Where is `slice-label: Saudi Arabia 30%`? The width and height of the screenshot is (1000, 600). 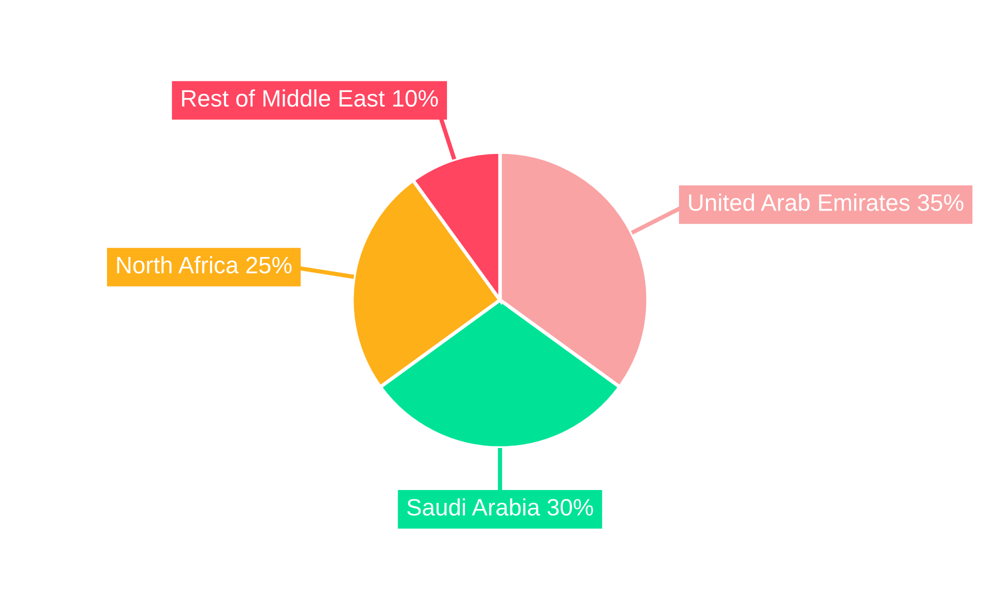 slice-label: Saudi Arabia 30% is located at coordinates (500, 507).